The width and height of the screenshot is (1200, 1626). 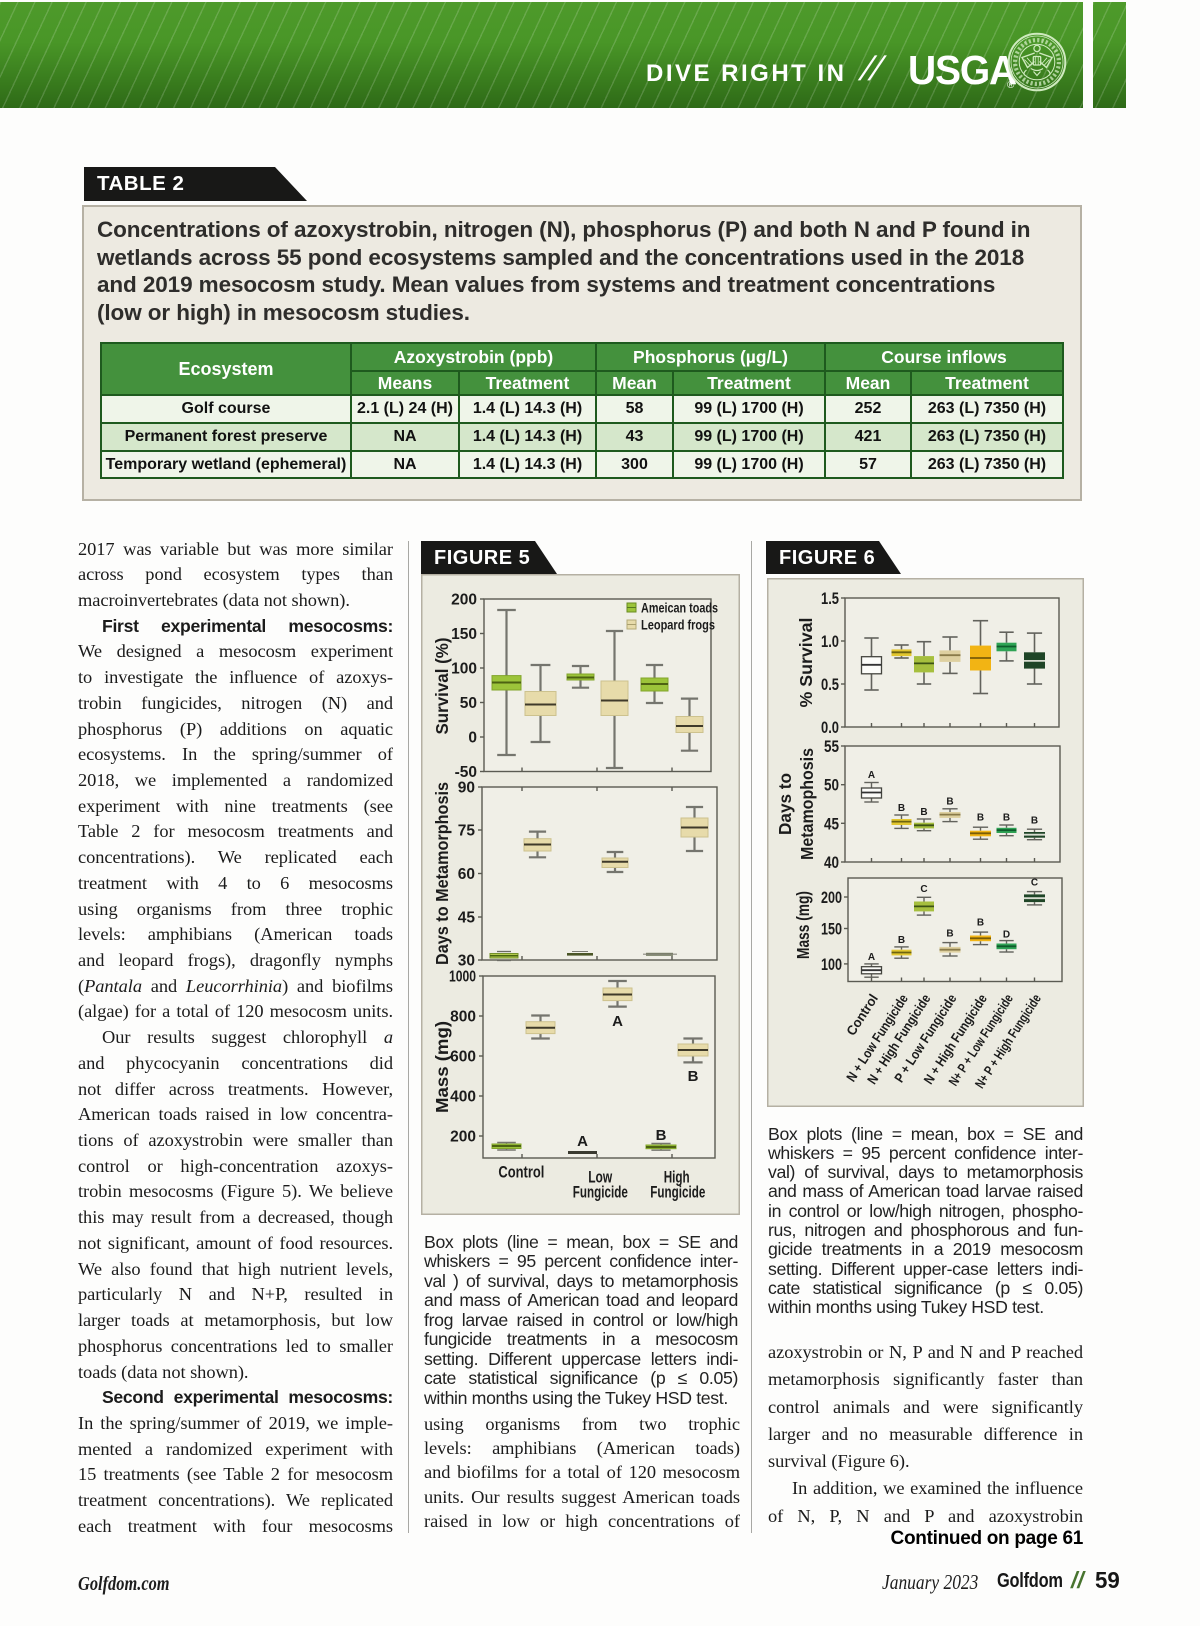 I want to click on svg-text: Survival (%), so click(x=442, y=686).